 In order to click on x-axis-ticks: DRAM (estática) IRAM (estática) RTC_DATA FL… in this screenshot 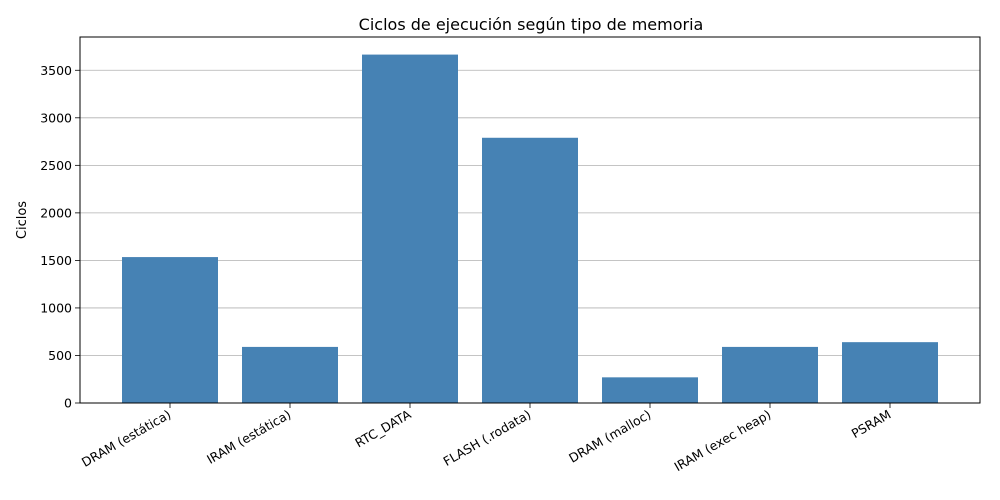, I will do `click(486, 438)`.